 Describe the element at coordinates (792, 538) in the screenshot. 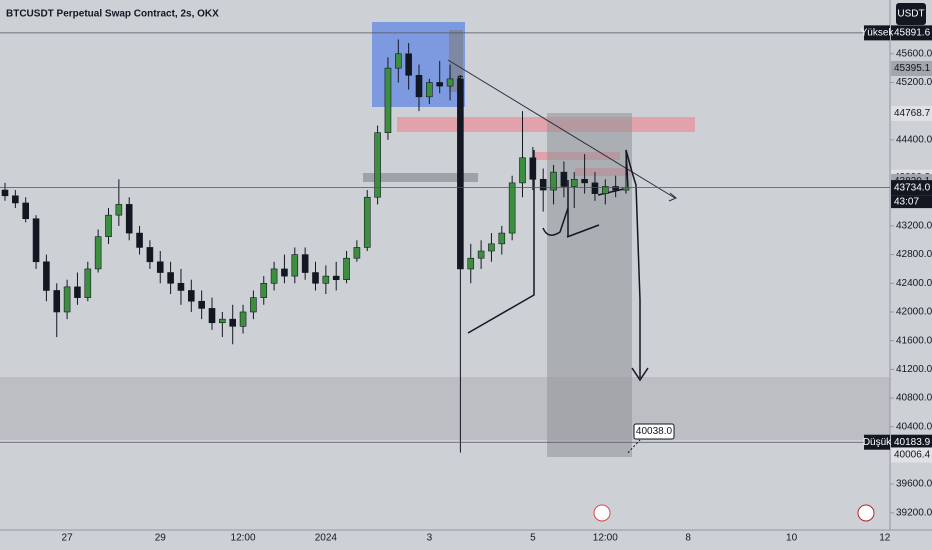

I see `x-tick-label: 10` at that location.